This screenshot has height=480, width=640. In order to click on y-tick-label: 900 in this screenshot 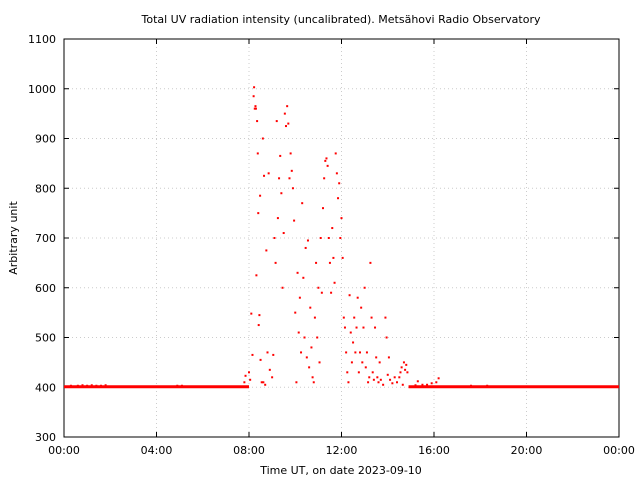, I will do `click(45, 139)`.